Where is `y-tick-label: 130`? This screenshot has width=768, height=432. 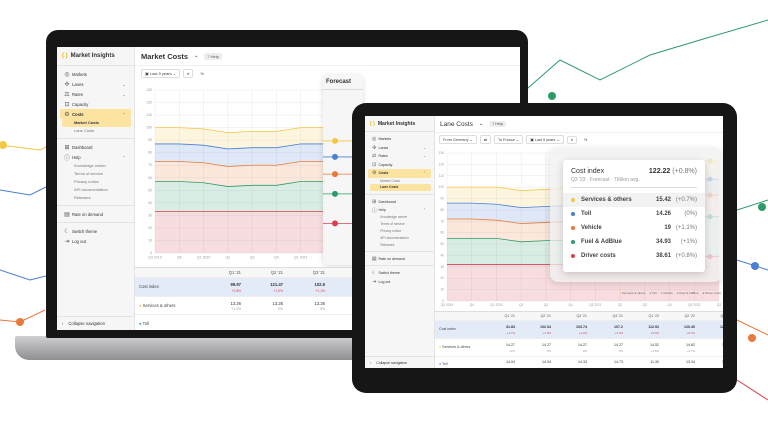
y-tick-label: 130 is located at coordinates (442, 153).